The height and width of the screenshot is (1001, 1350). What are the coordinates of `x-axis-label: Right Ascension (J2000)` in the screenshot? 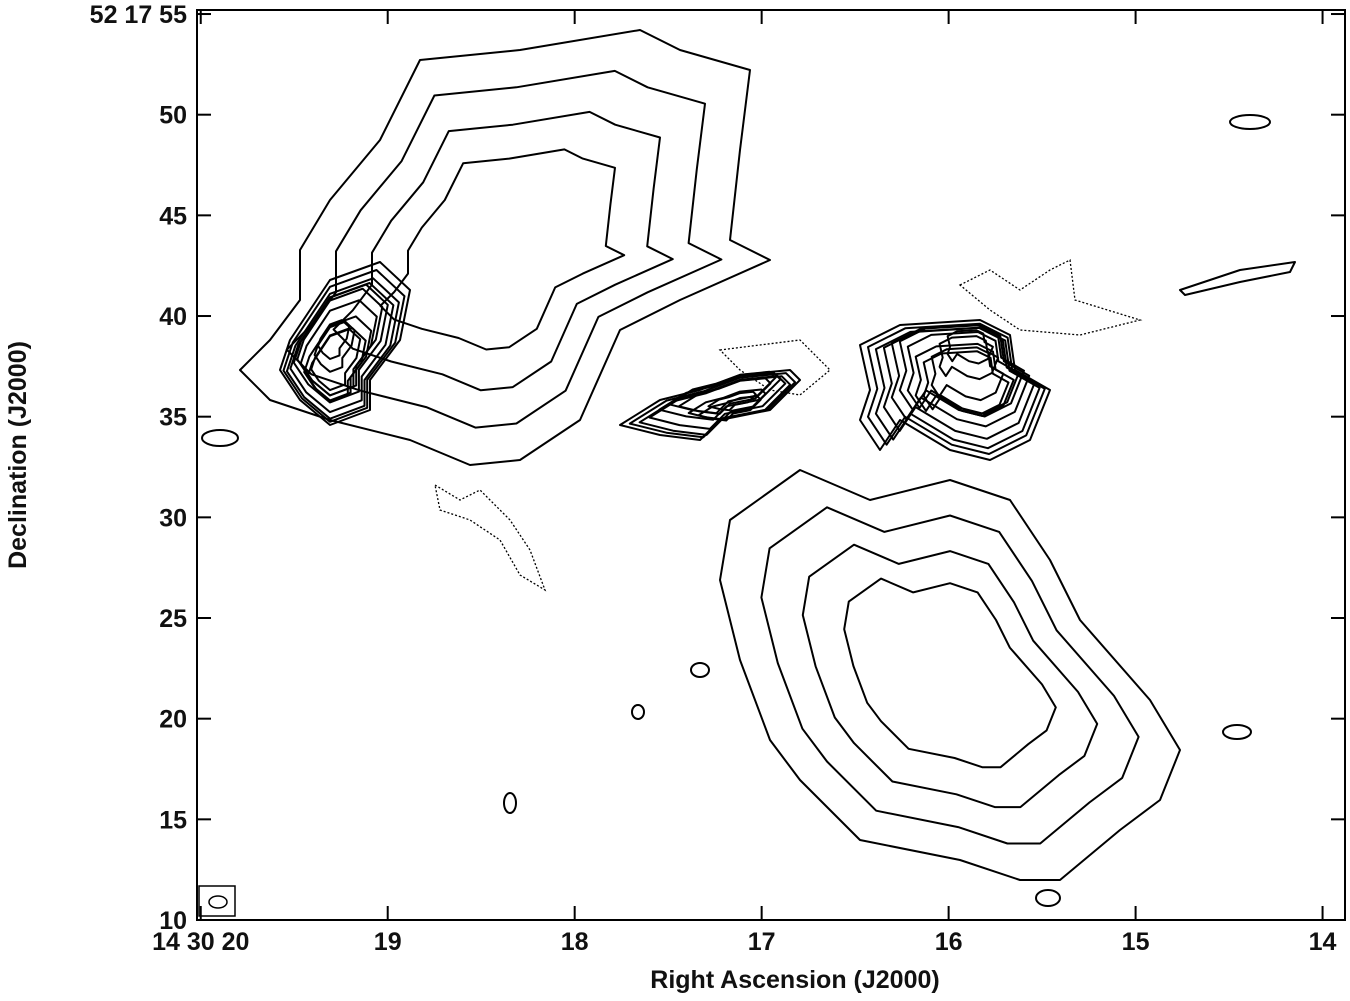 It's located at (794, 980).